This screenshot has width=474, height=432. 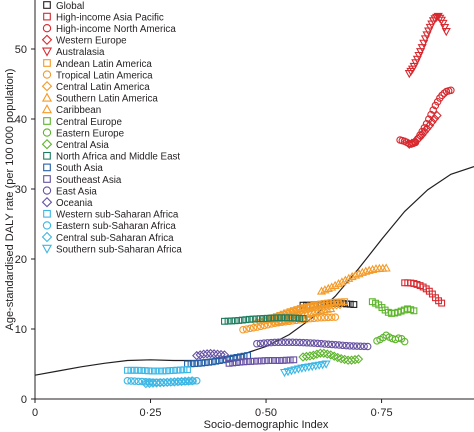 I want to click on y-tick-label: 50, so click(x=21, y=50).